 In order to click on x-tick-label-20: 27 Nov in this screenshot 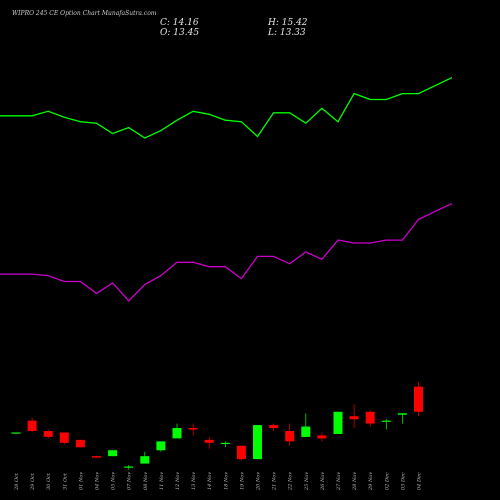, I will do `click(339, 481)`.